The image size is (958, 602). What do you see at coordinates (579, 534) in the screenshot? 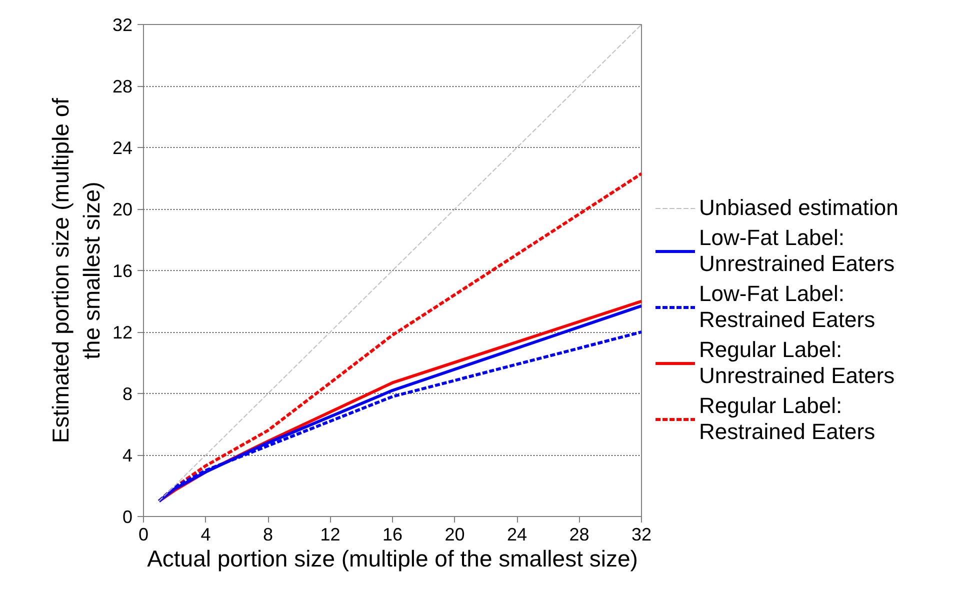
I see `x-tick-label: 28` at bounding box center [579, 534].